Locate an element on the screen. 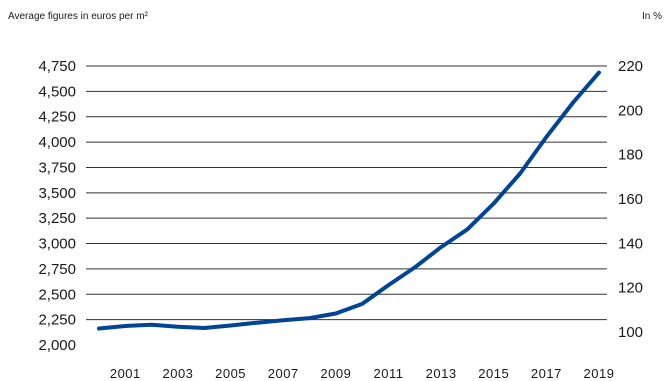 The width and height of the screenshot is (664, 381). x-tick-label: 2019 is located at coordinates (599, 373).